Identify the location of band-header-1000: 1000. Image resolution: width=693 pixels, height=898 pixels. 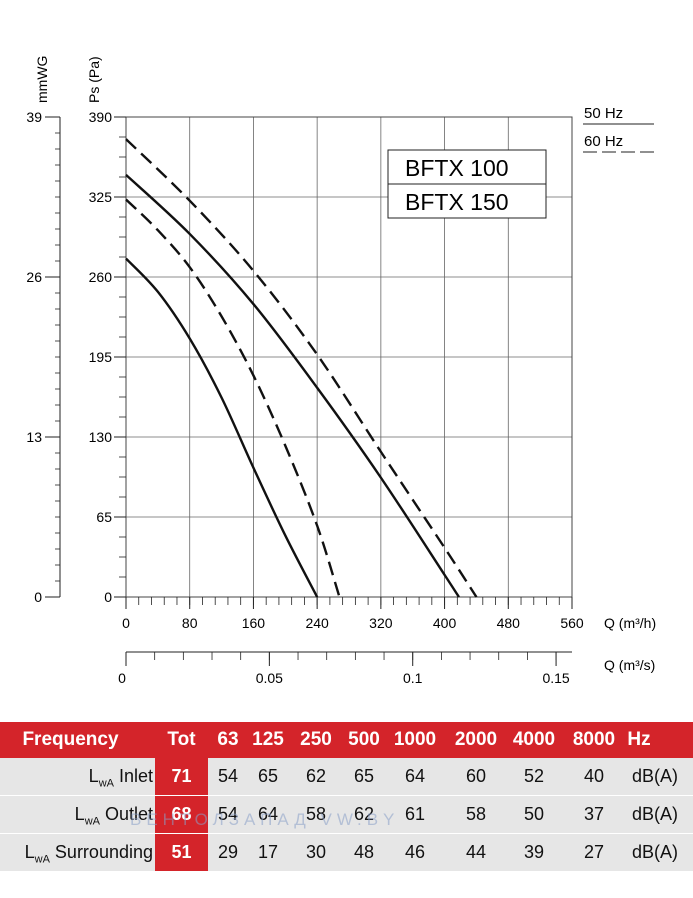
(415, 739).